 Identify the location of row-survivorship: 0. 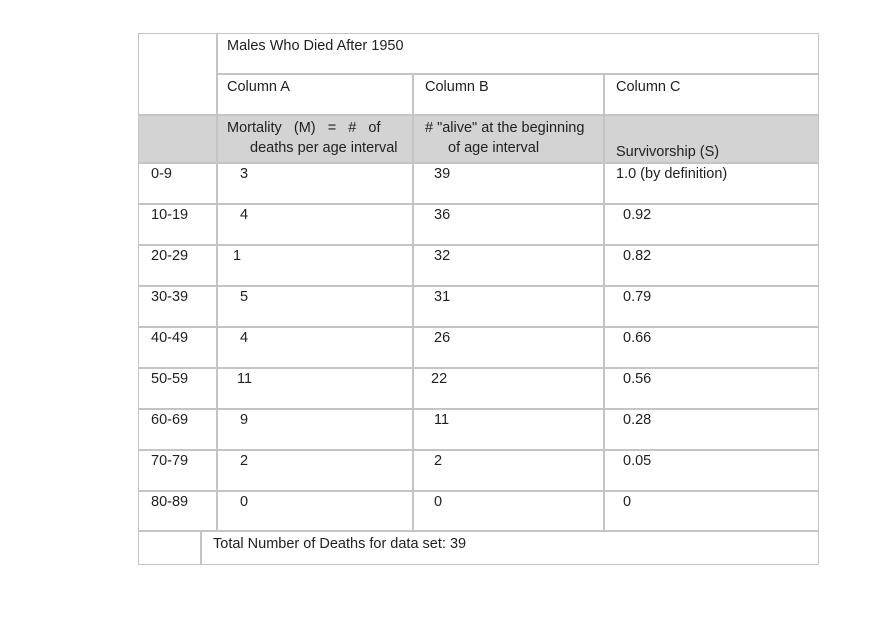
(627, 502).